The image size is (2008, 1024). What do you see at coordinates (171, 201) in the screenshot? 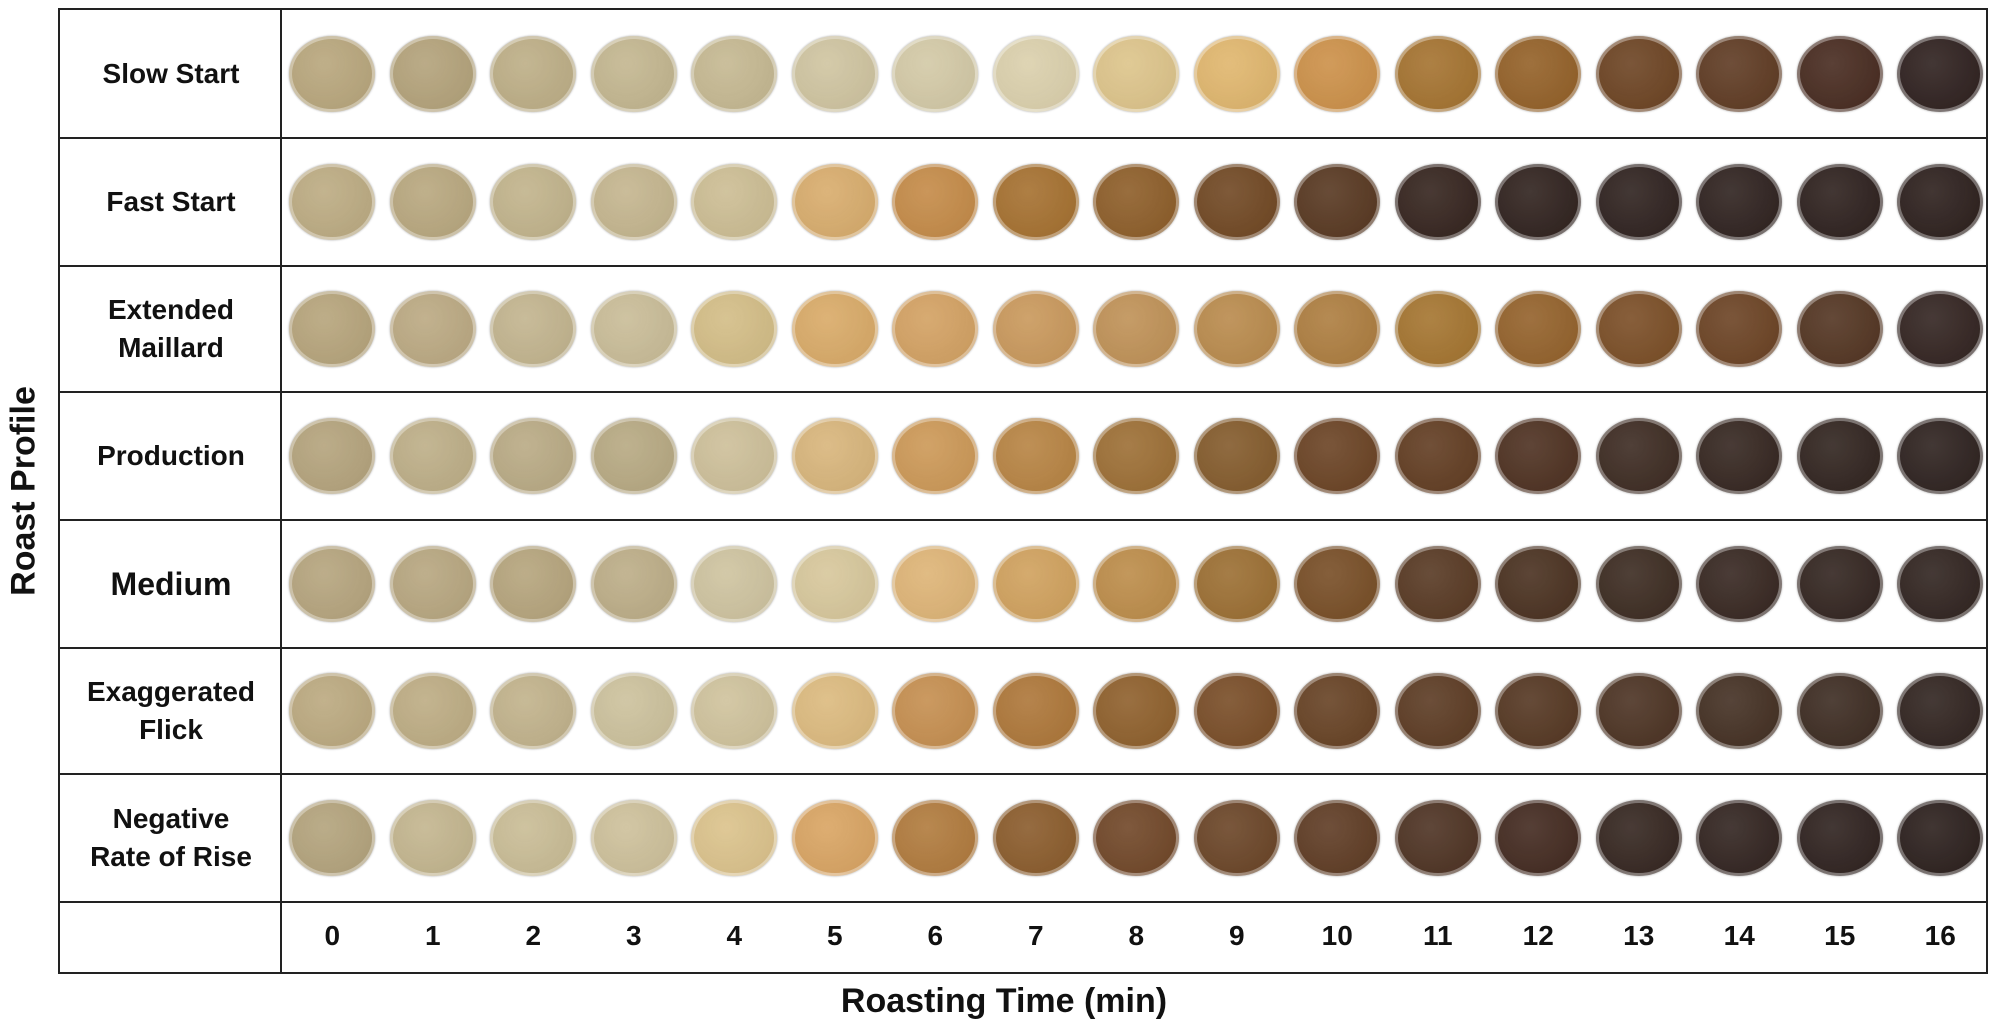
I see `row-label: Fast Start` at bounding box center [171, 201].